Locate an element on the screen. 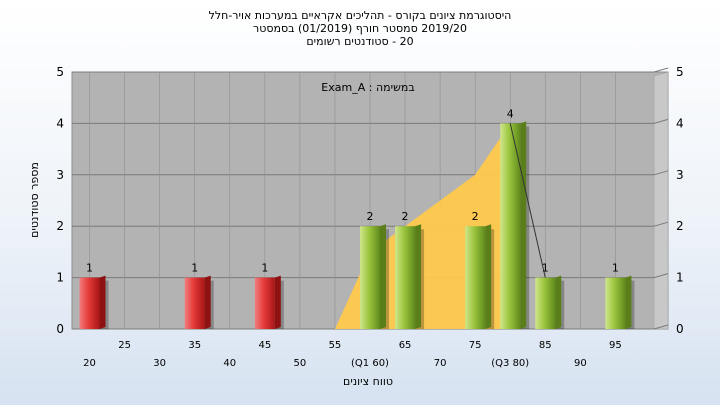  y-tick-label-left: 1 is located at coordinates (60, 278).